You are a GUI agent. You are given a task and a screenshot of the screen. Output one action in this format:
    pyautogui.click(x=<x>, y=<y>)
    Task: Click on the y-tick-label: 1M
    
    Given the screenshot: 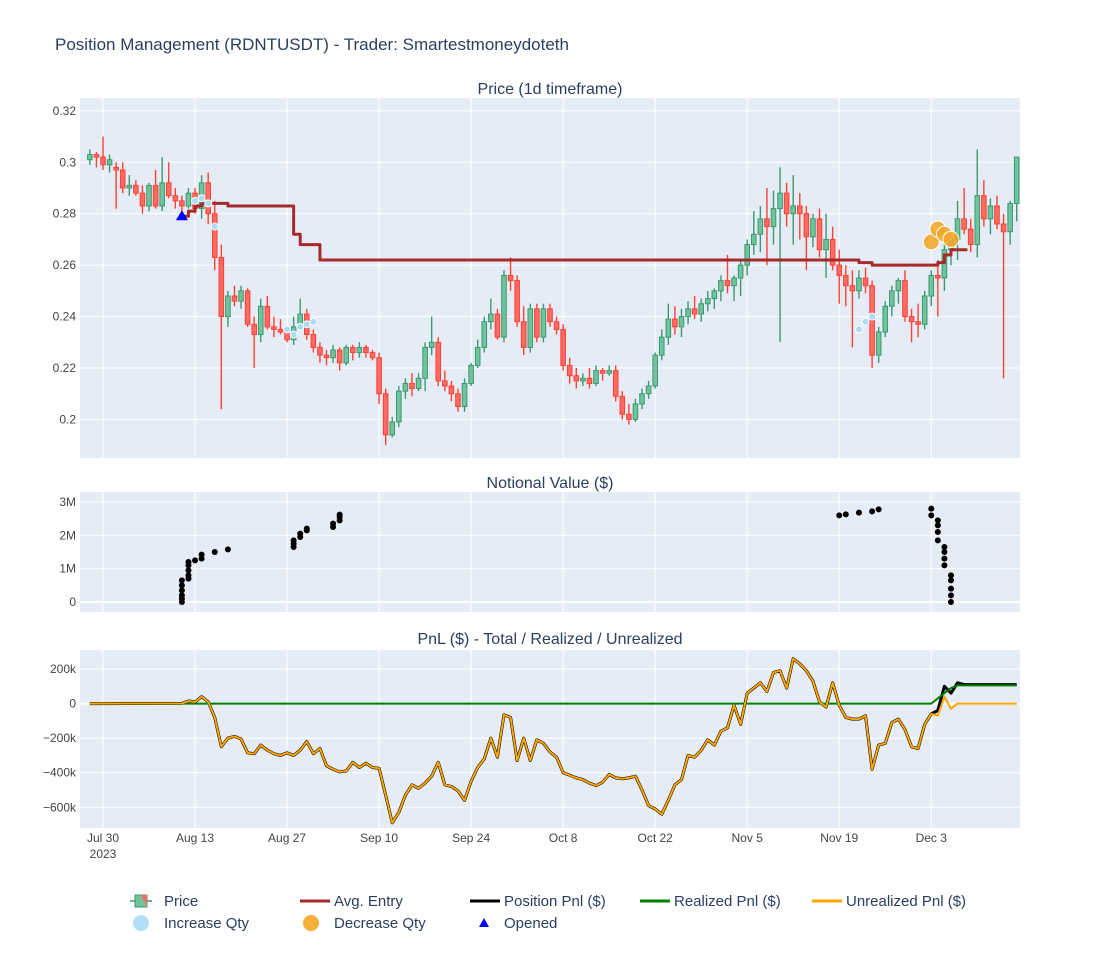 What is the action you would take?
    pyautogui.click(x=67, y=569)
    